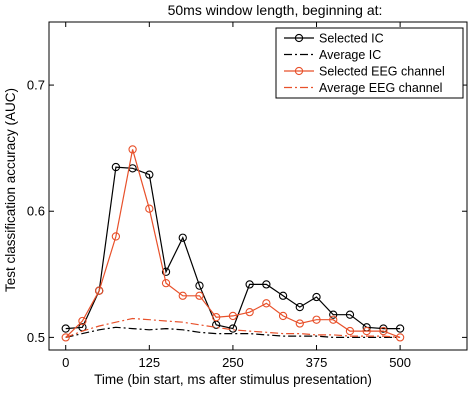 This screenshot has width=474, height=409. I want to click on y-tick-label: 0.5, so click(36, 337).